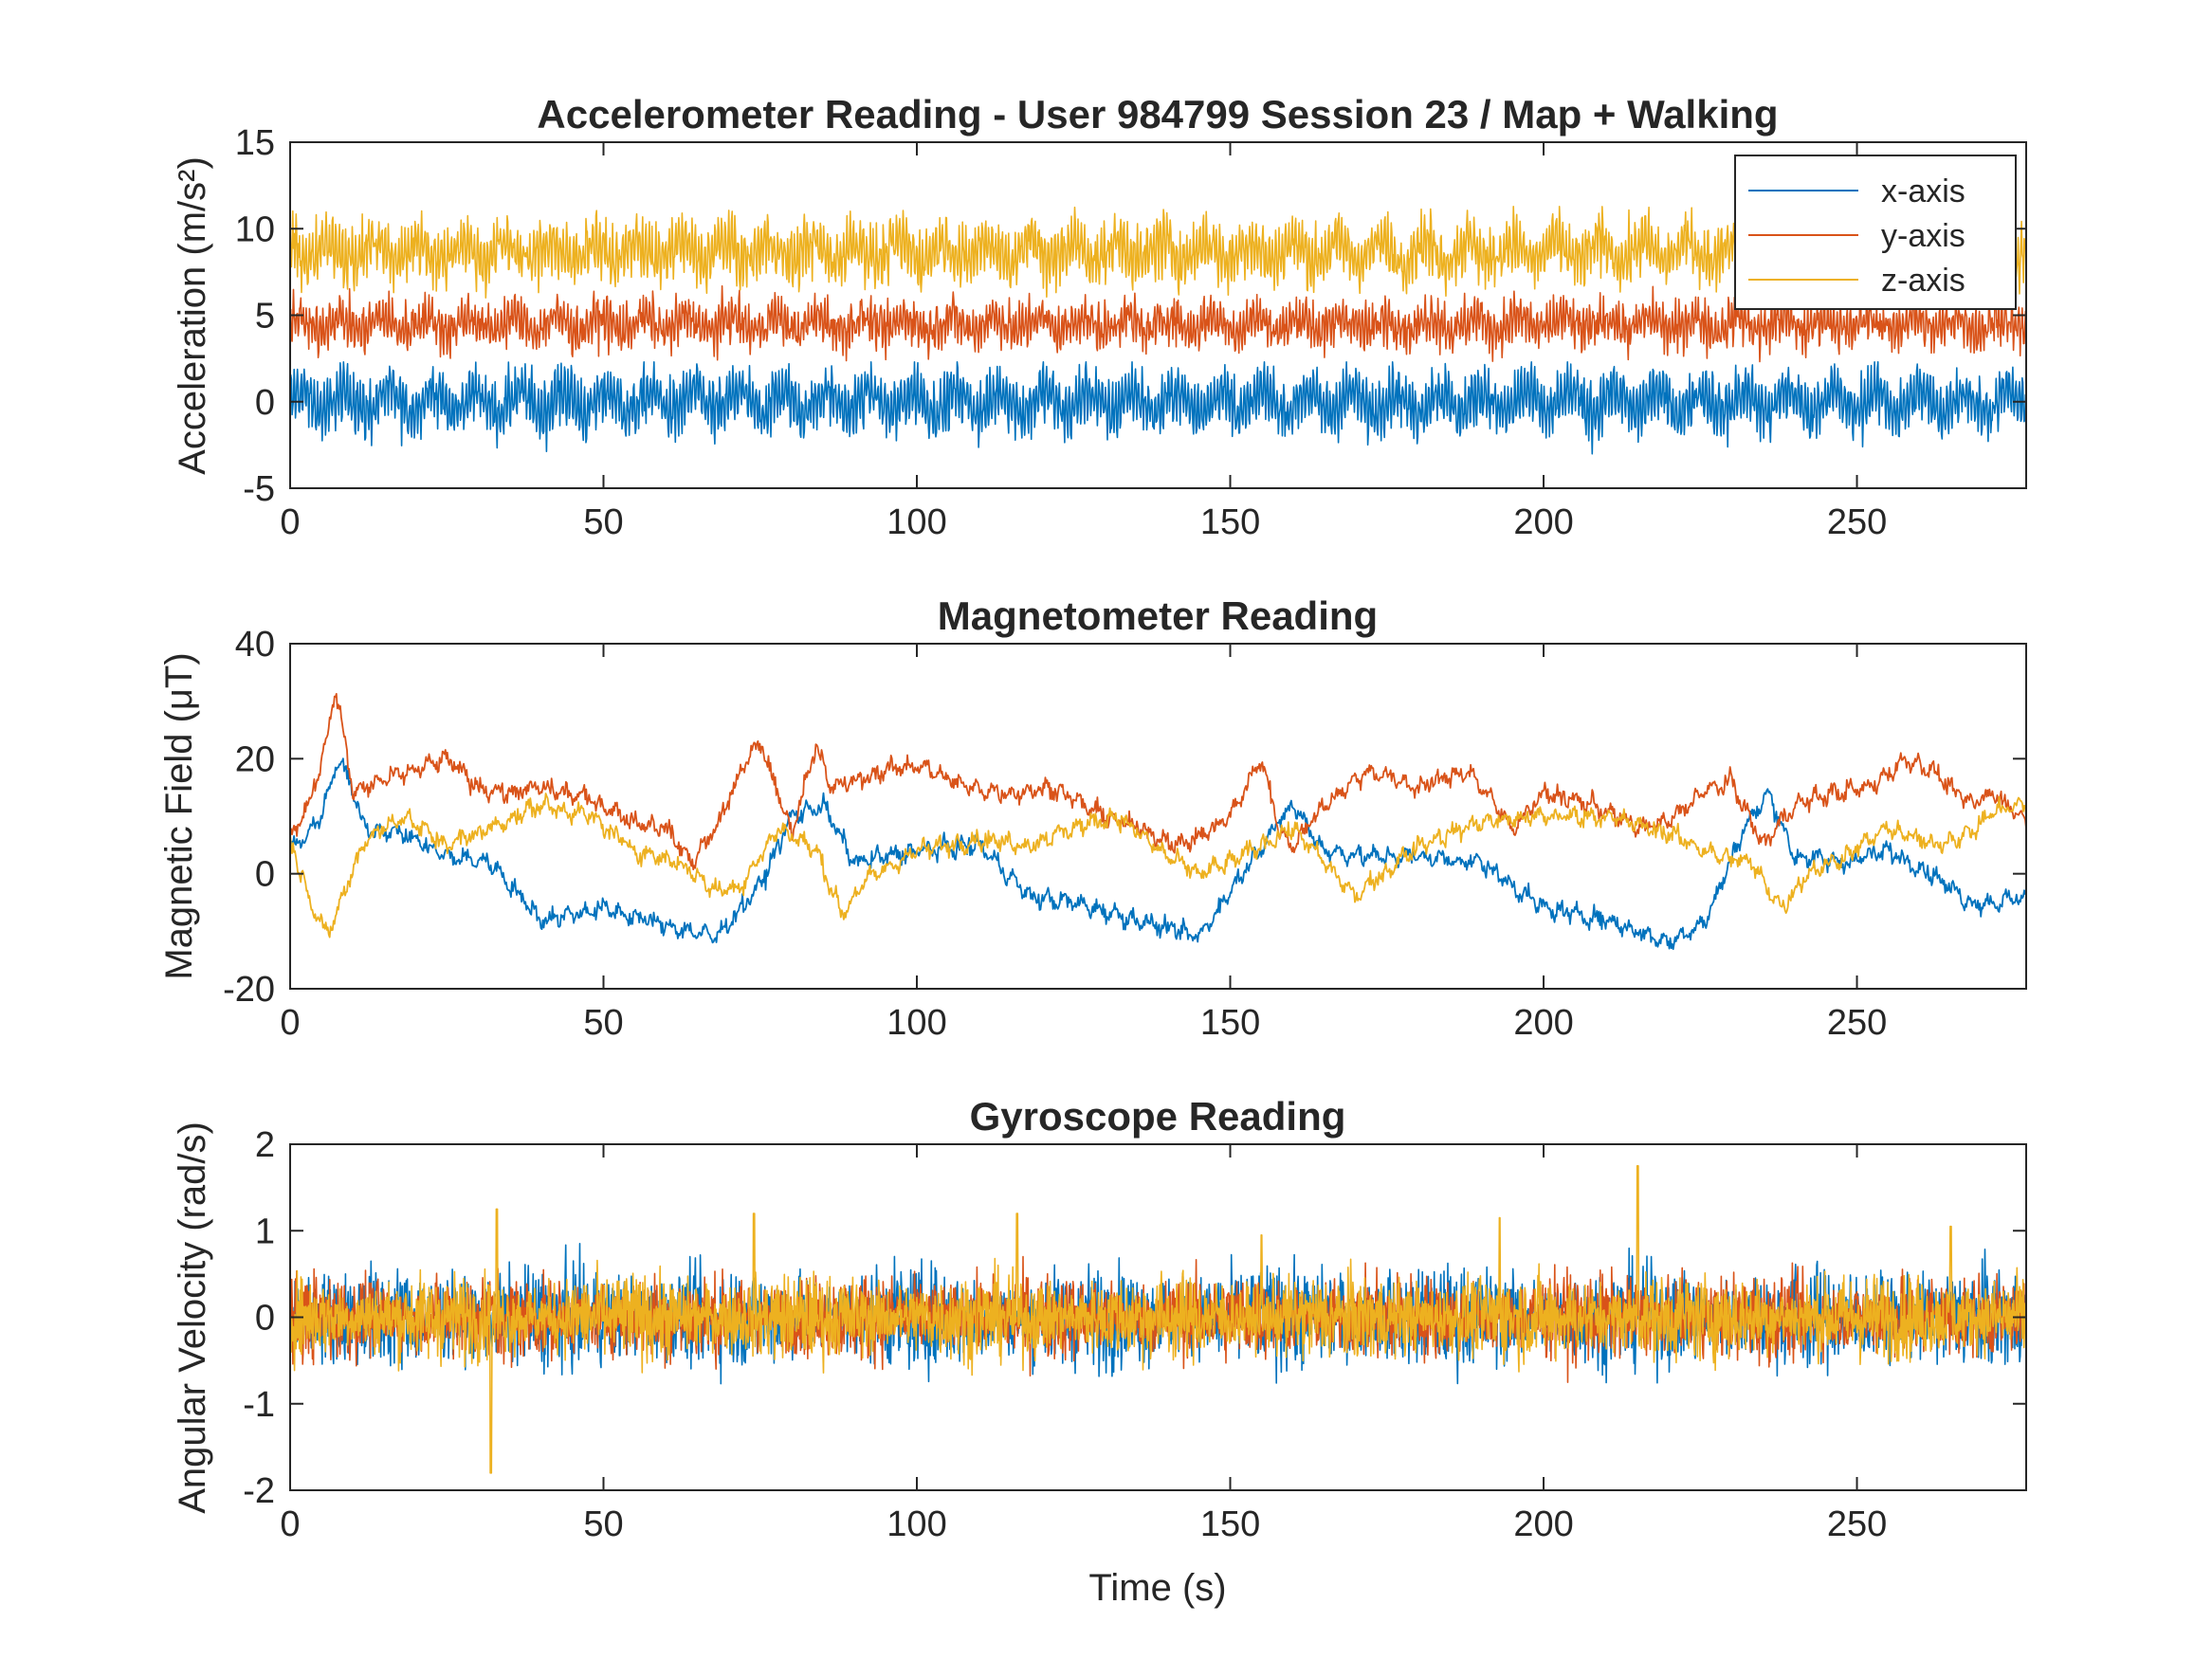  I want to click on legend-z-axis-label: z-axis, so click(1923, 281).